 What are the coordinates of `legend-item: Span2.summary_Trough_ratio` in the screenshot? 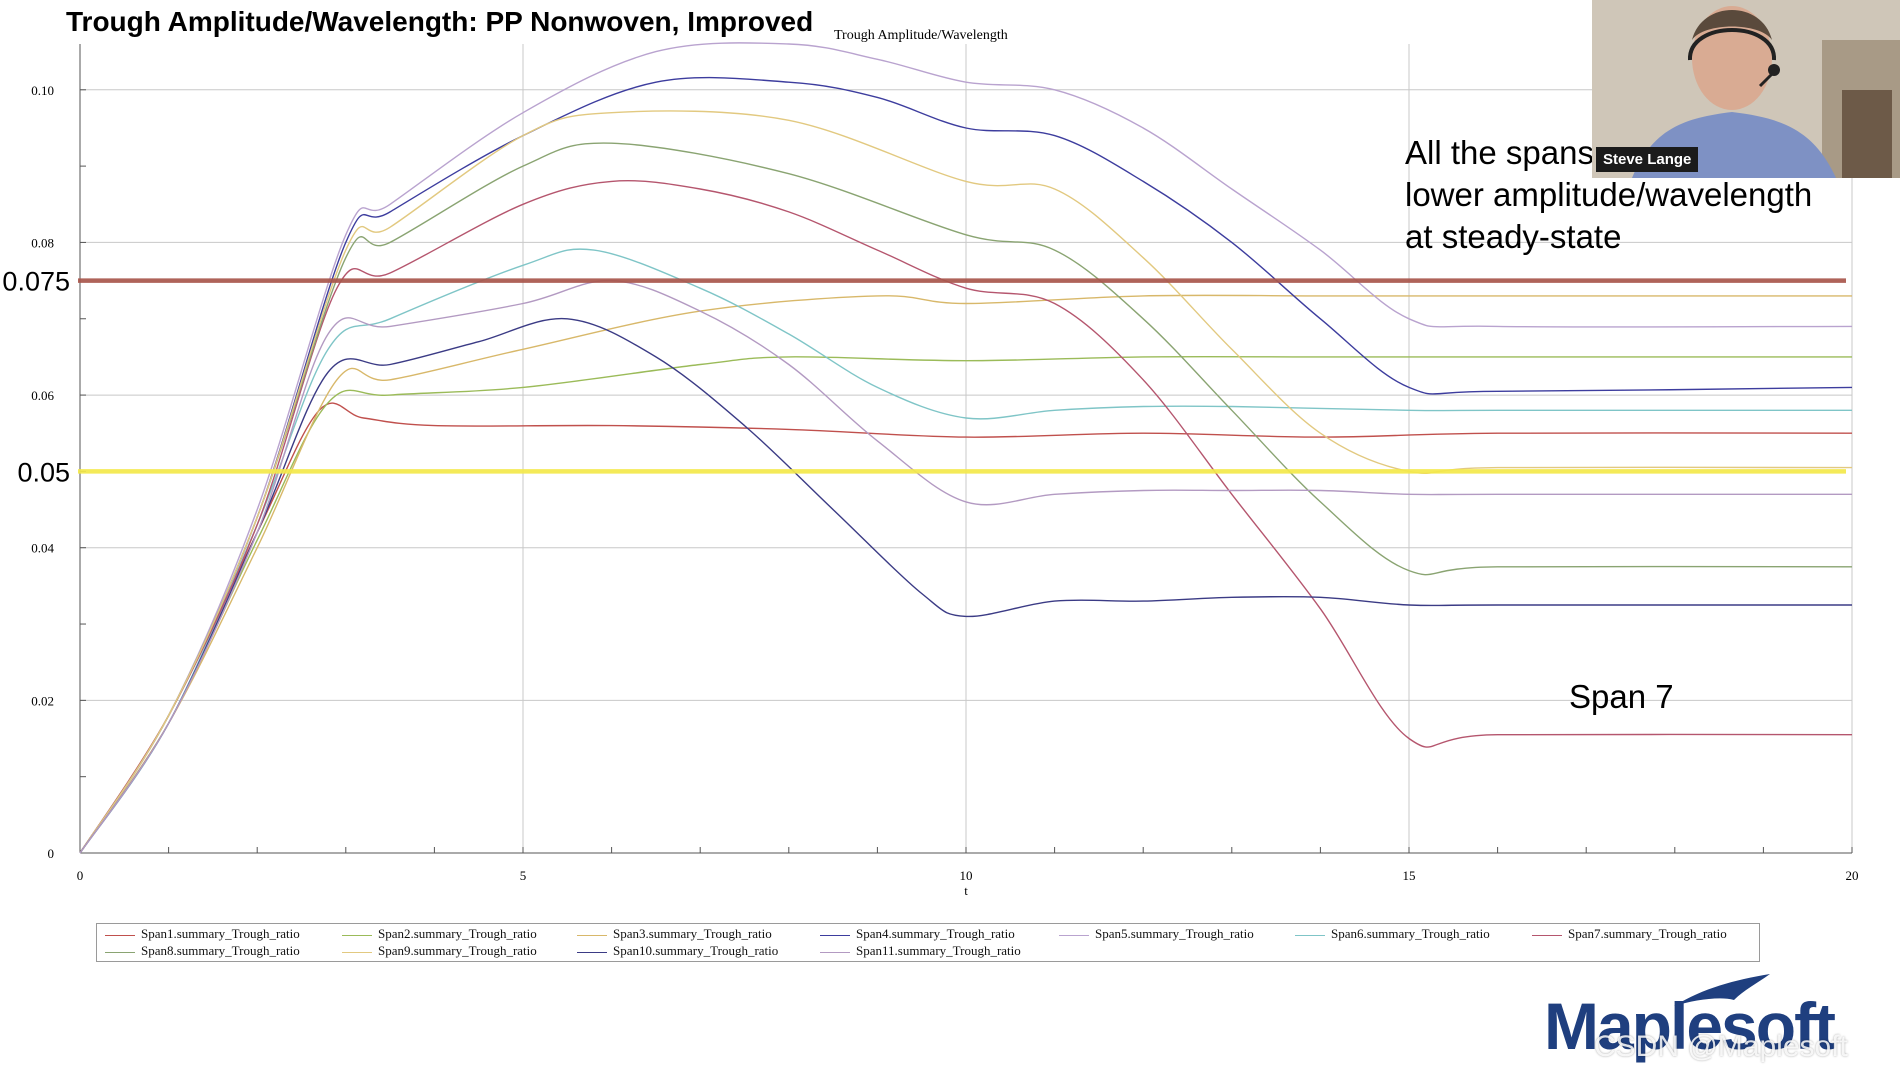 It's located at (439, 934).